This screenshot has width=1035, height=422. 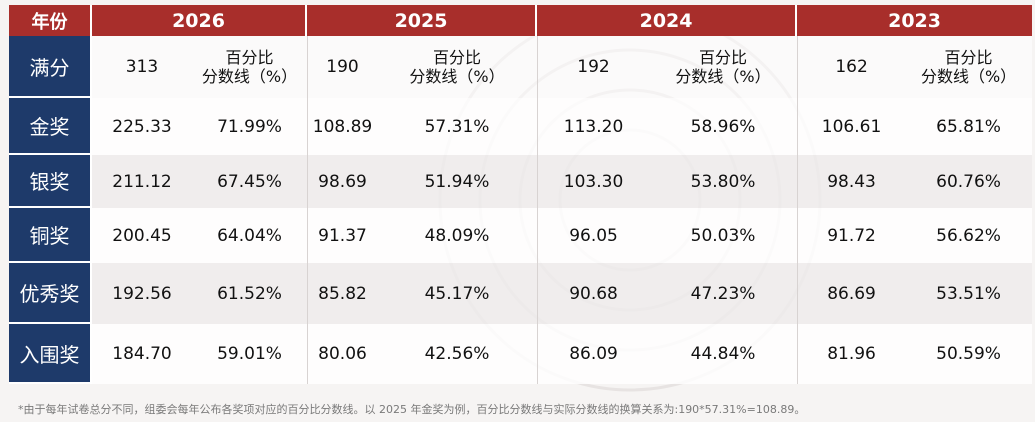 I want to click on percent-cell: 58.96%, so click(x=723, y=126).